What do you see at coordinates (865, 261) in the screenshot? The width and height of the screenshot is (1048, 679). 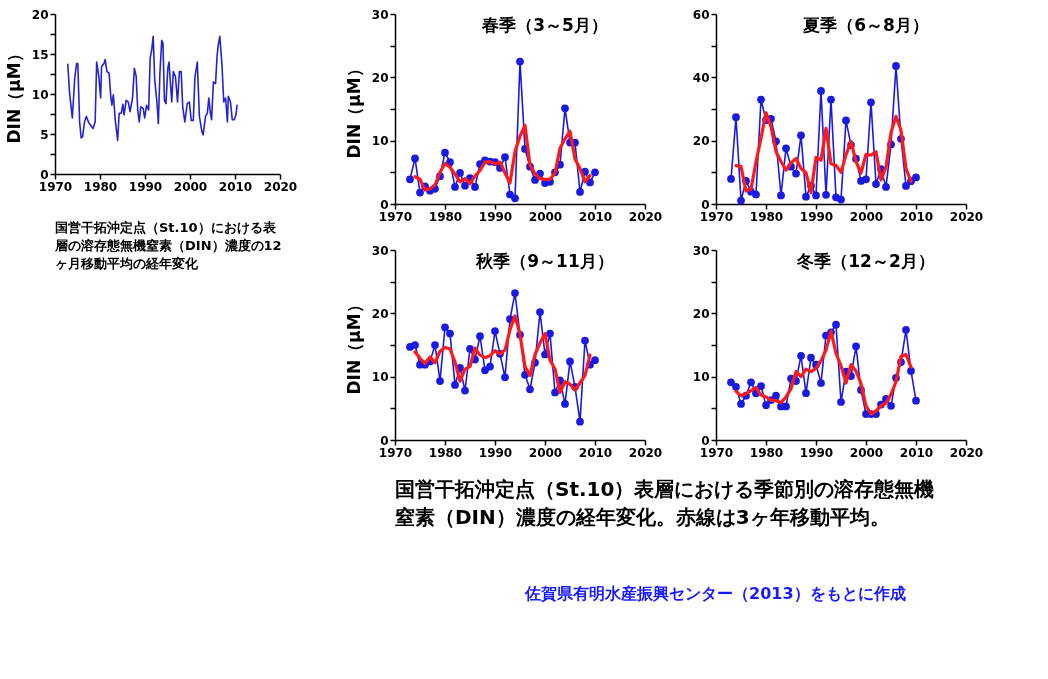 I see `chart-title: 冬季（12～2月）` at bounding box center [865, 261].